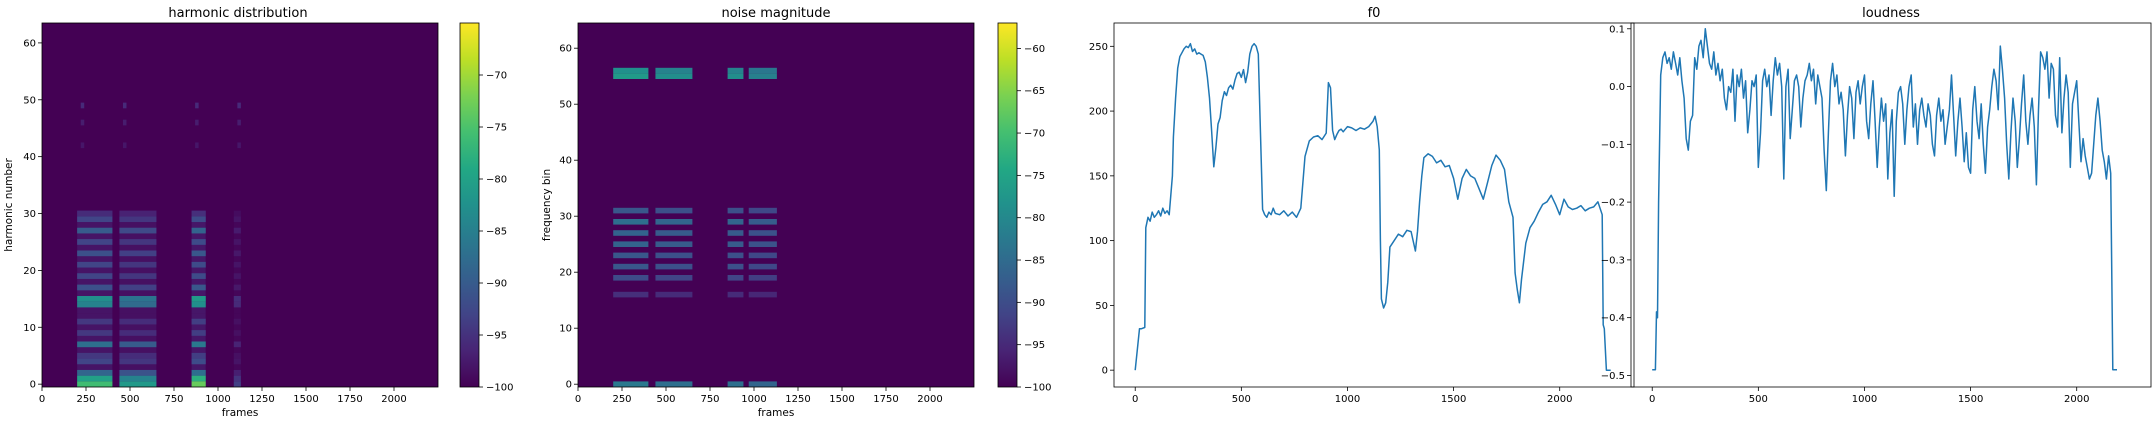 Image resolution: width=2152 pixels, height=424 pixels. Describe the element at coordinates (1613, 318) in the screenshot. I see `y-tick-label: −0.4` at that location.